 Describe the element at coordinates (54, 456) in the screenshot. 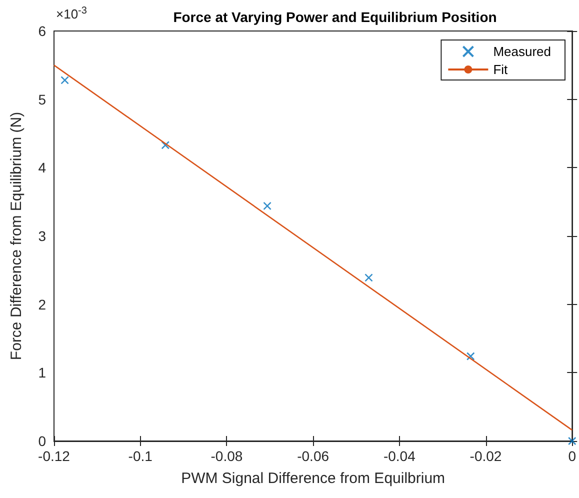

I see `x-tick-label: -0.12` at that location.